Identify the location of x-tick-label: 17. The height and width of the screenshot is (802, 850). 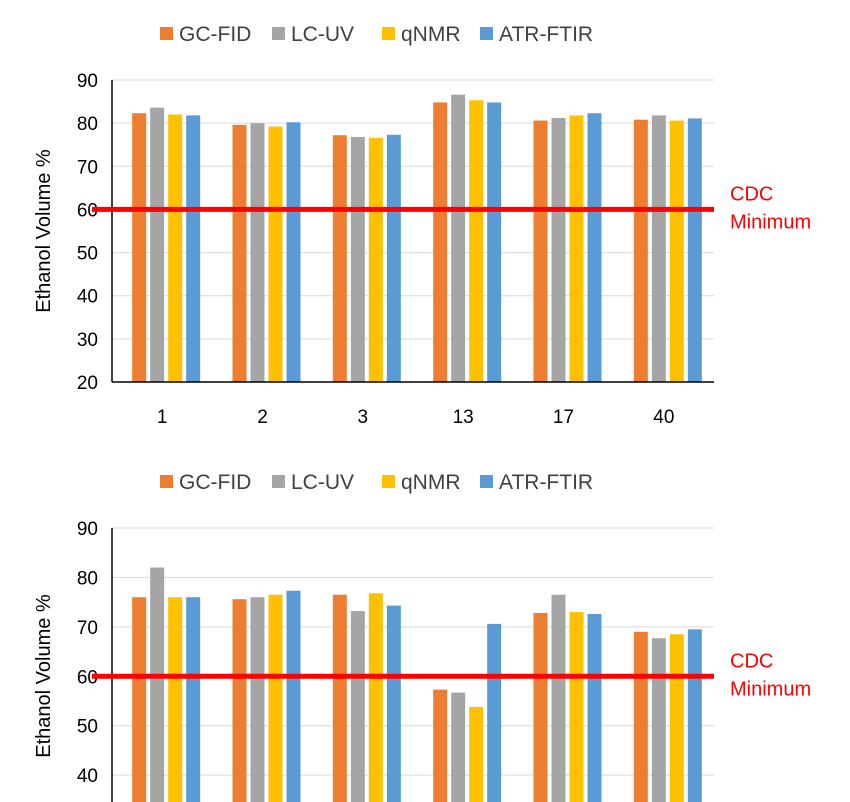
(563, 417).